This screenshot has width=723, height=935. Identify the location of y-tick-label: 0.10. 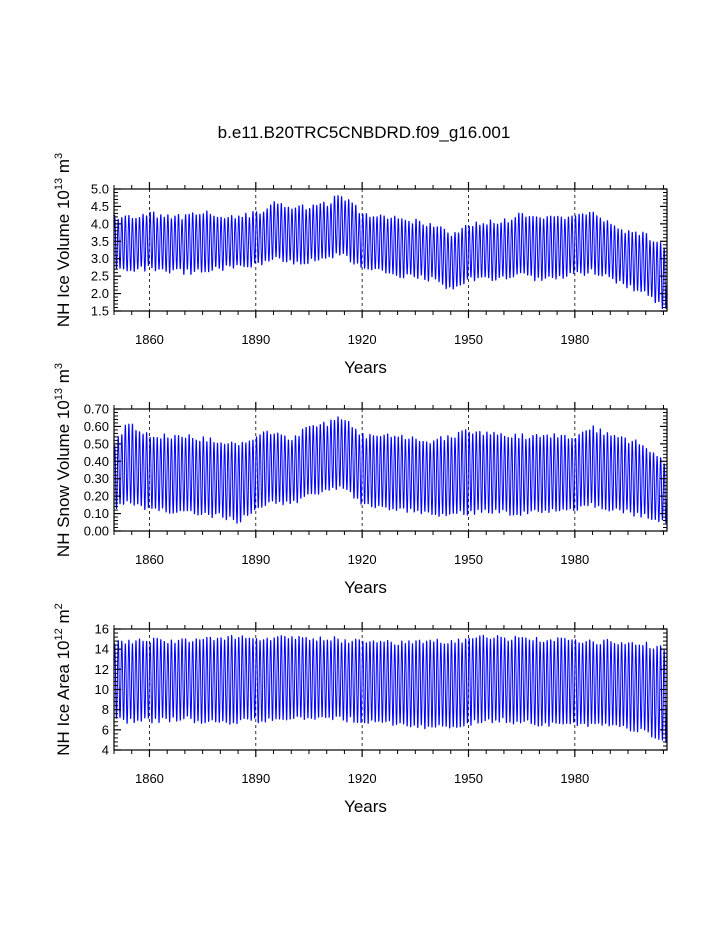
(96, 513).